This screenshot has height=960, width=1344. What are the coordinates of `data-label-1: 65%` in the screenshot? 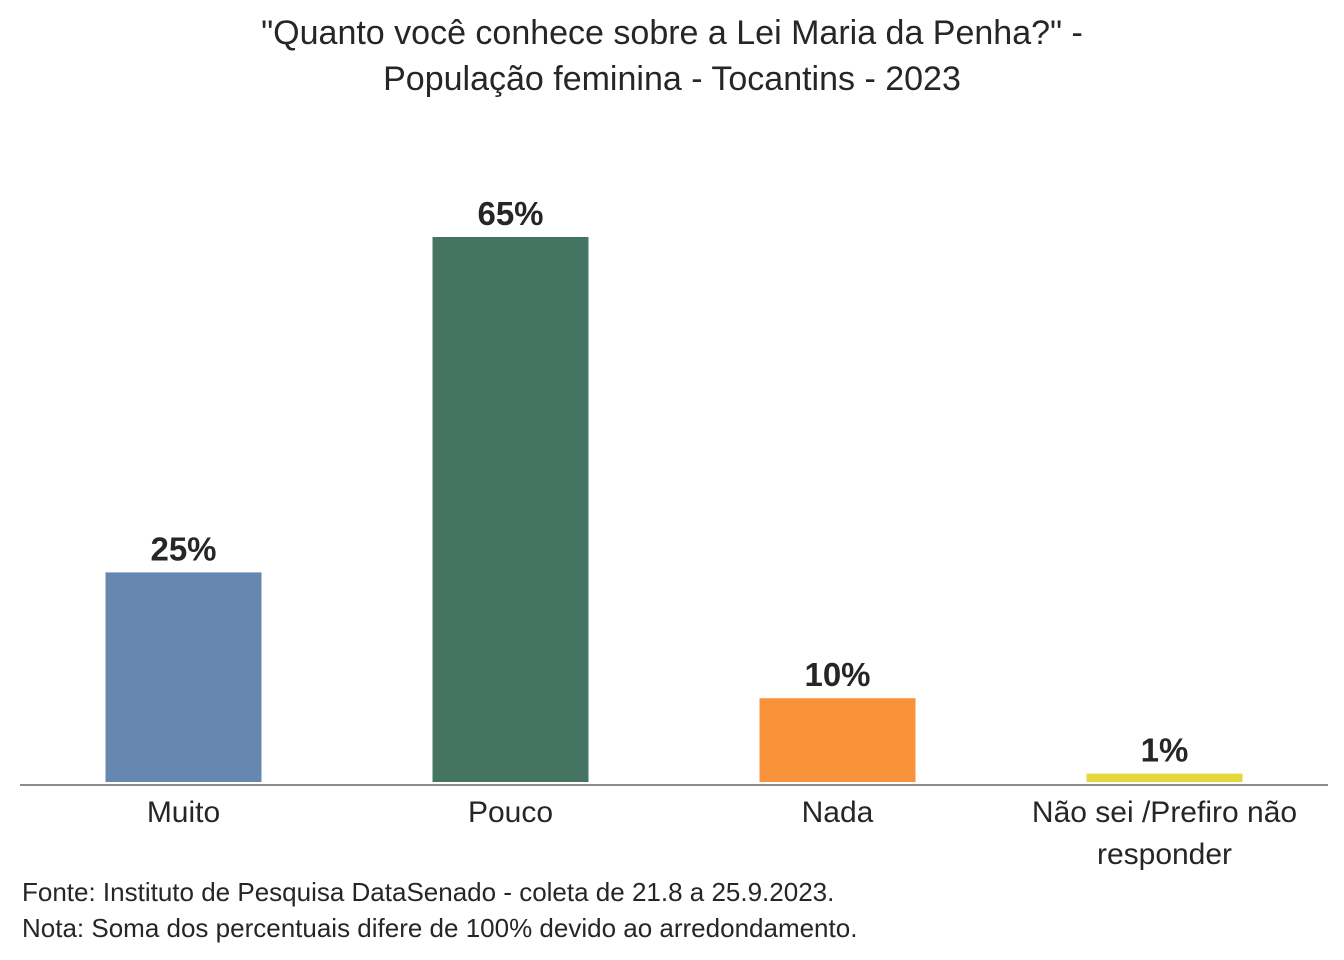 It's located at (510, 213).